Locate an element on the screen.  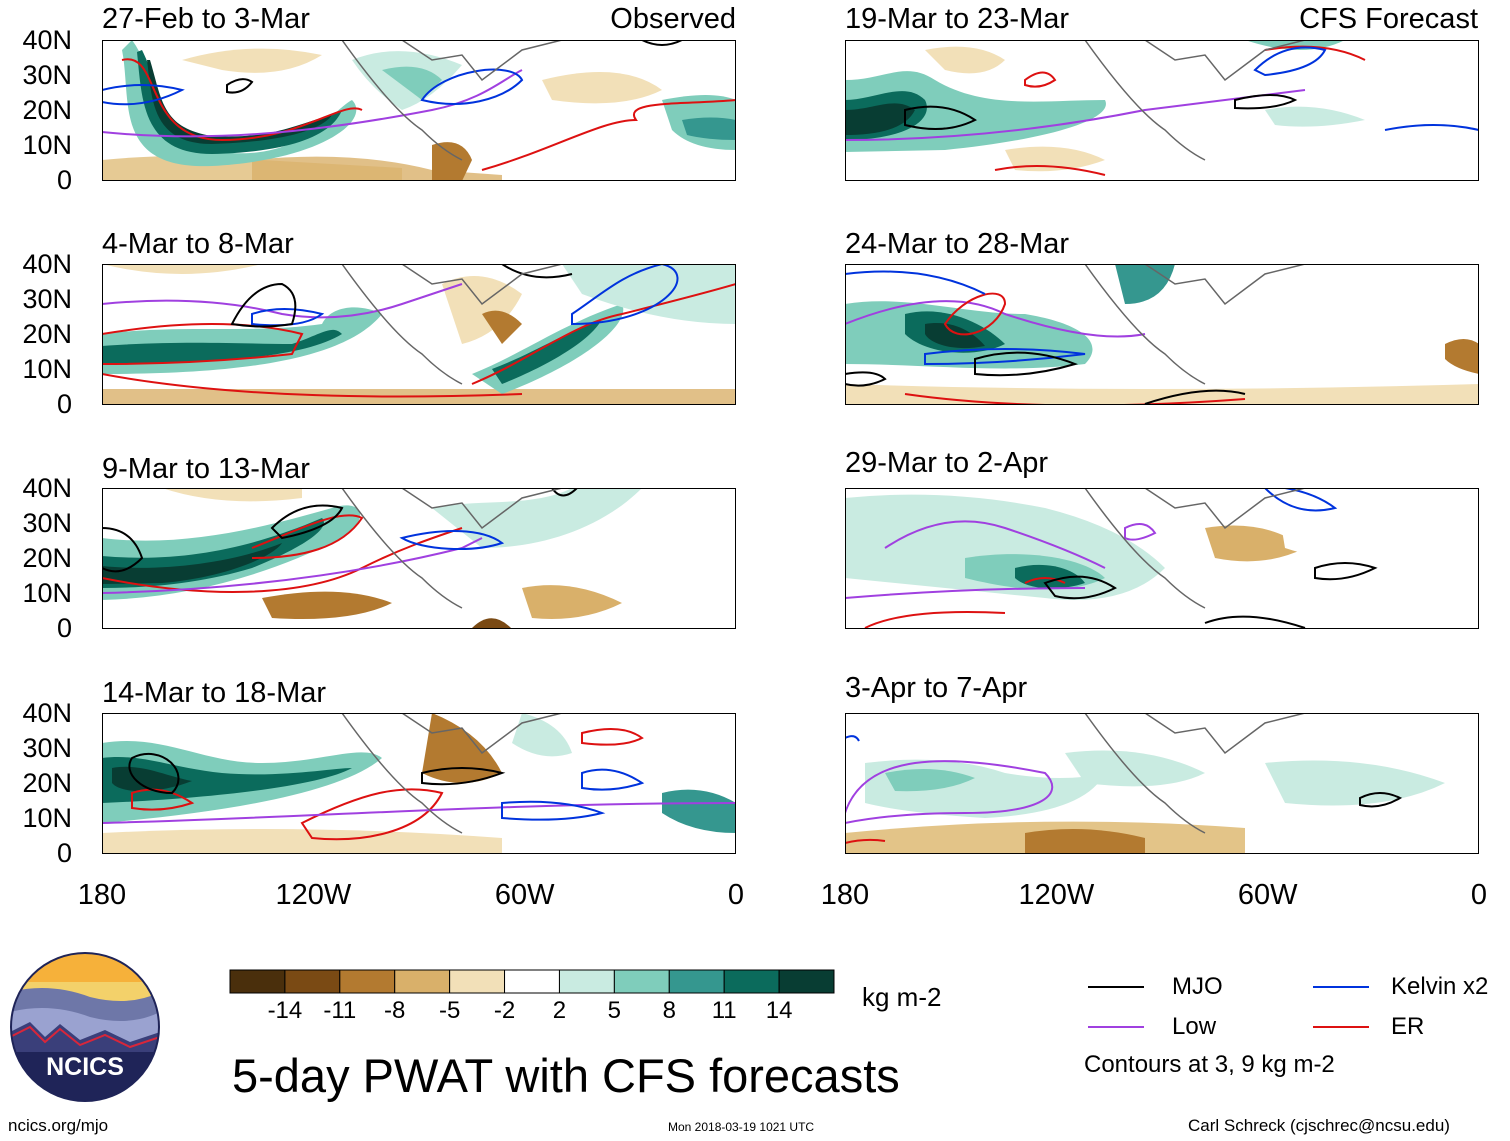
units-label: kg m-2 is located at coordinates (902, 997).